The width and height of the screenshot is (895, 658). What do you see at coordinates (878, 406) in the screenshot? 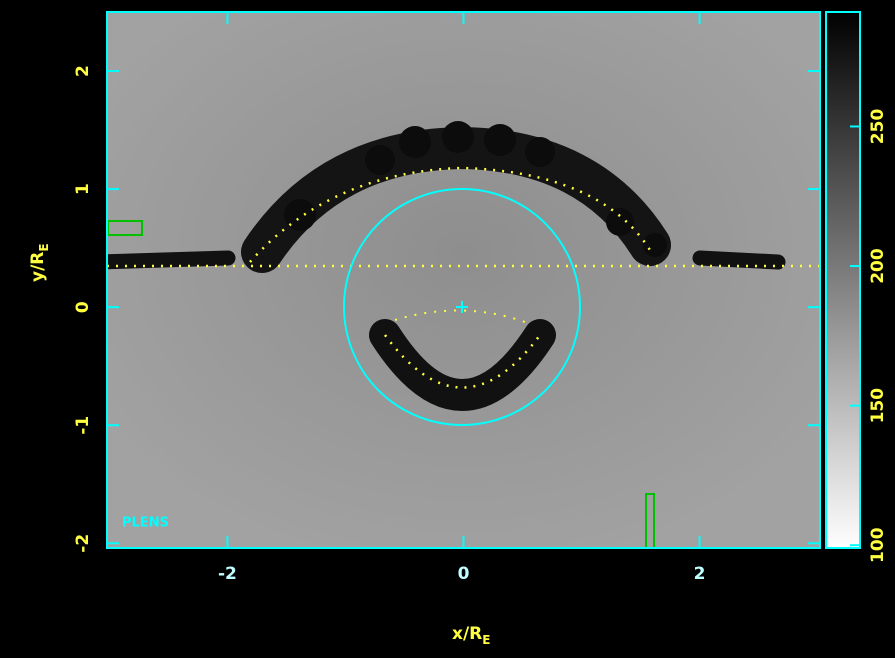
I see `colorbar-tick-label: 150` at bounding box center [878, 406].